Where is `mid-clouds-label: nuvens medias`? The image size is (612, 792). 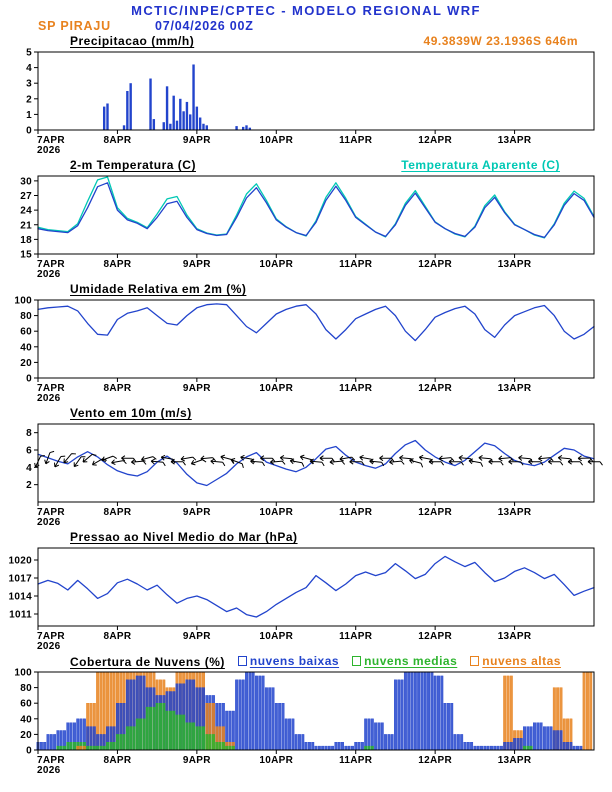 mid-clouds-label: nuvens medias is located at coordinates (411, 661).